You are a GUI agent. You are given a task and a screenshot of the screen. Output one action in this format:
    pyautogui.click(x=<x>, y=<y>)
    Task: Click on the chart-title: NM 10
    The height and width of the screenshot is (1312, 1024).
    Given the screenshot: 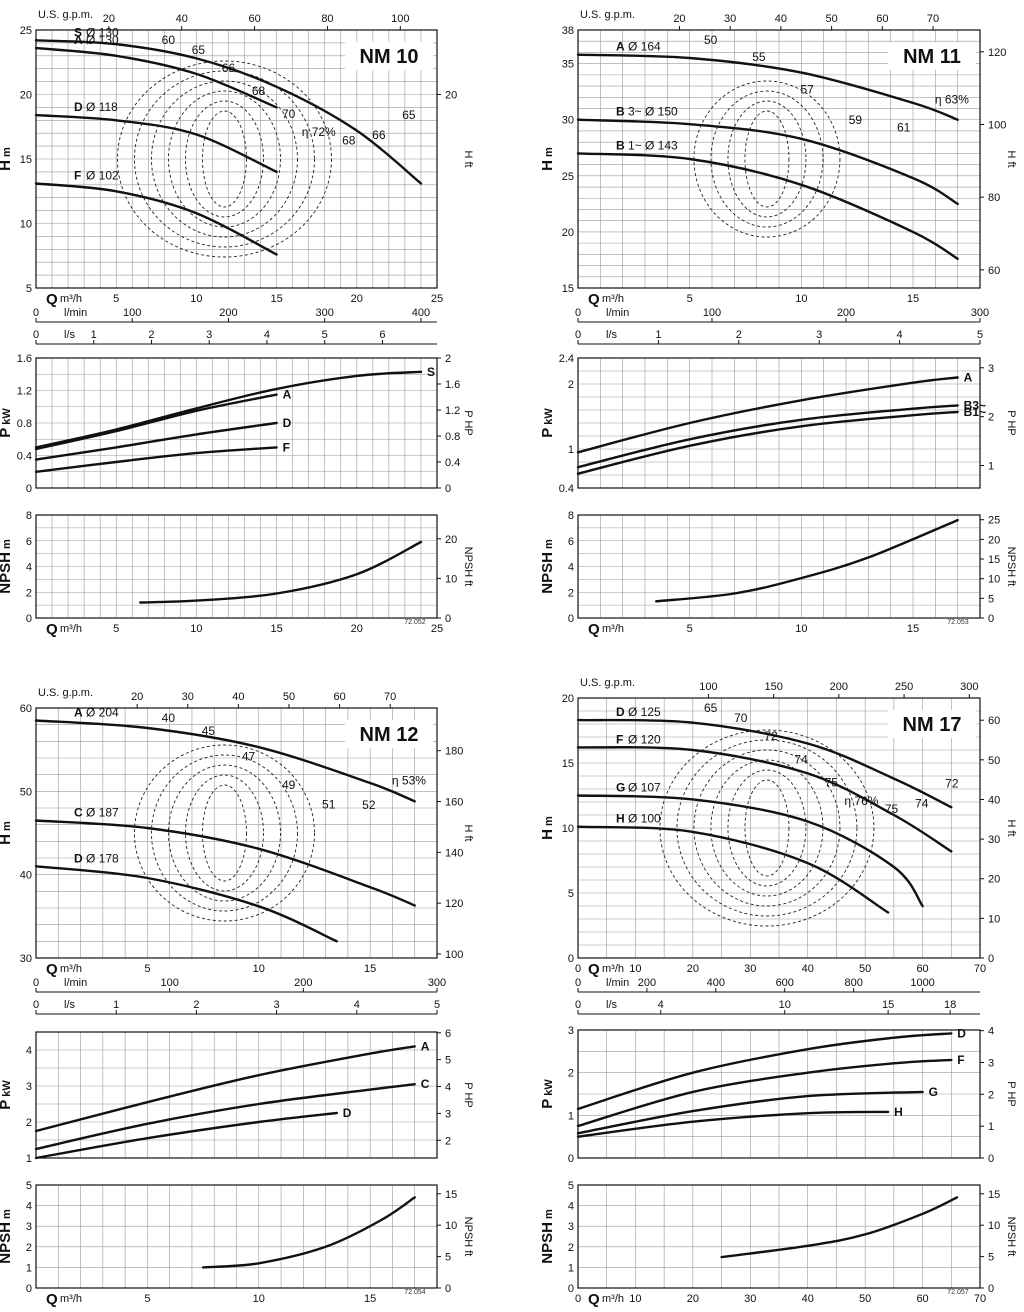 What is the action you would take?
    pyautogui.click(x=389, y=57)
    